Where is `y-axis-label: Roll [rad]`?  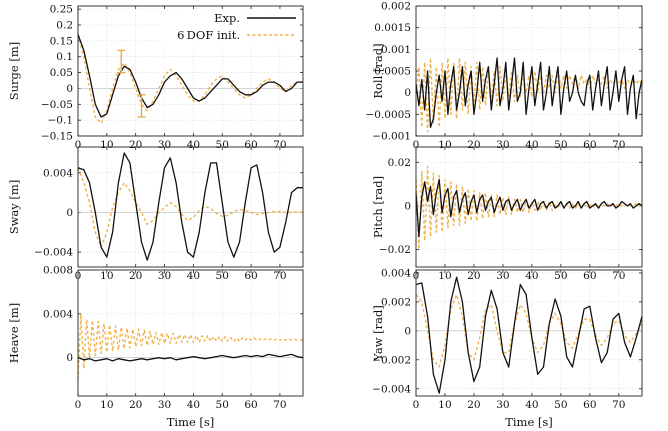 y-axis-label: Roll [rad] is located at coordinates (378, 70).